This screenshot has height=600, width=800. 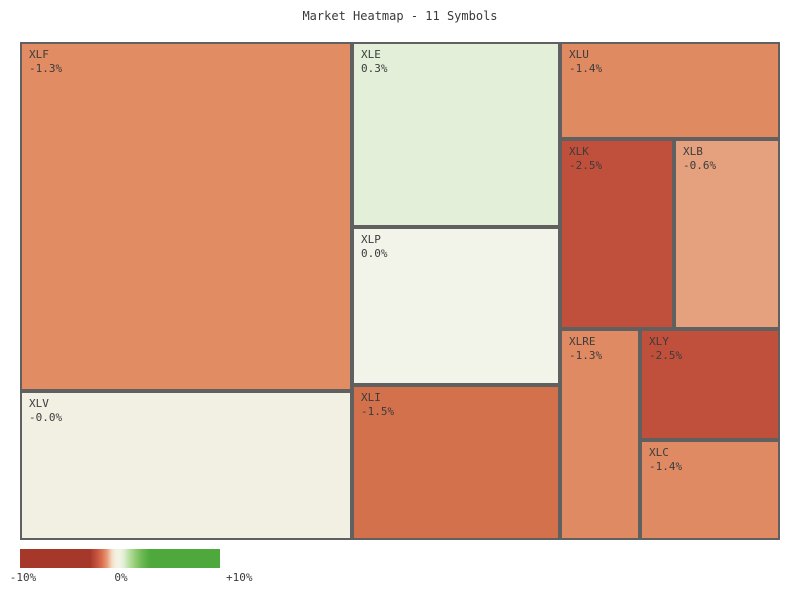 What do you see at coordinates (371, 54) in the screenshot?
I see `tile-symbol: XLE` at bounding box center [371, 54].